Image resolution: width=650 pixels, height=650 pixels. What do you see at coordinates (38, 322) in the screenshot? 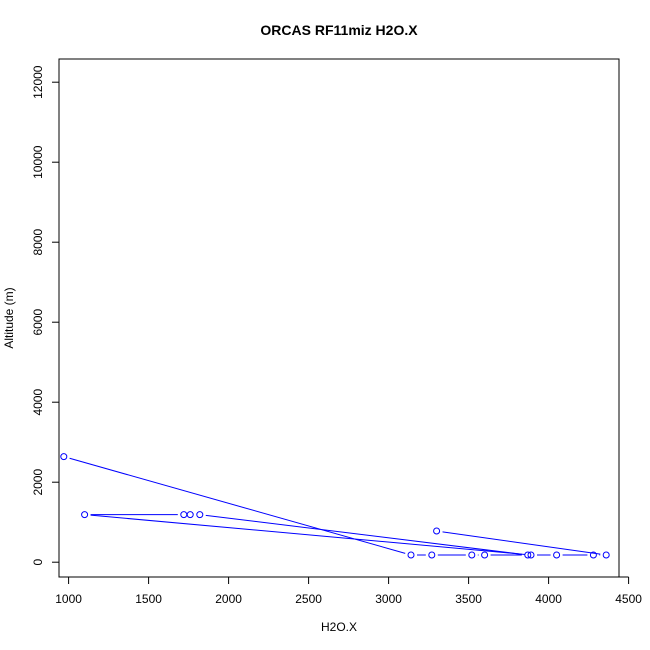
I see `y-tick-label: 6000` at bounding box center [38, 322].